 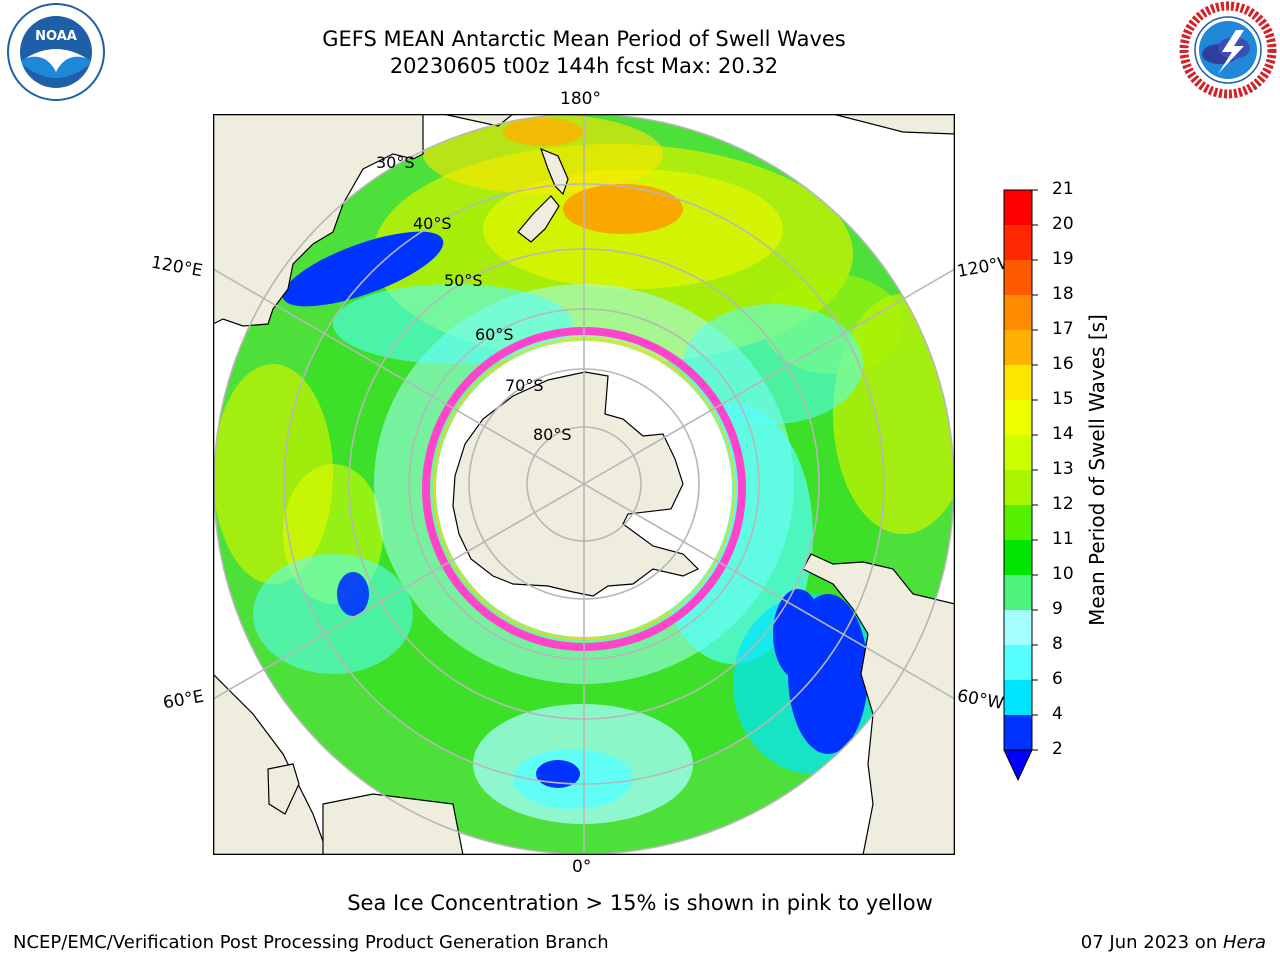 What do you see at coordinates (1063, 294) in the screenshot?
I see `colorbar-tick-label: 18` at bounding box center [1063, 294].